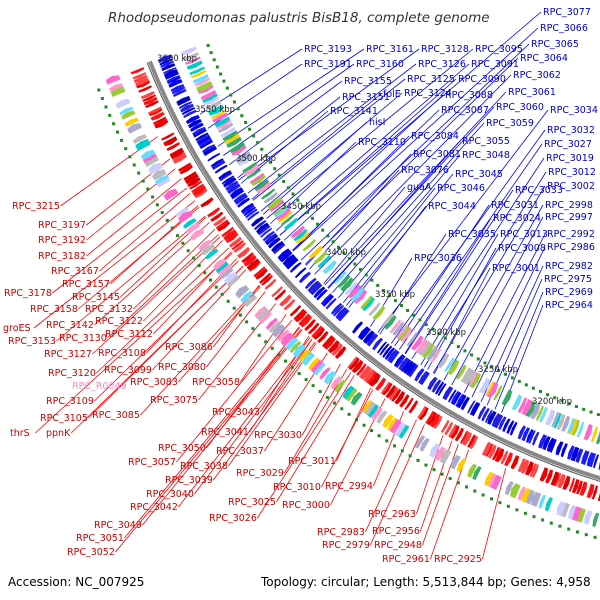  Describe the element at coordinates (75, 271) in the screenshot. I see `gene-label: RPC_3167` at that location.